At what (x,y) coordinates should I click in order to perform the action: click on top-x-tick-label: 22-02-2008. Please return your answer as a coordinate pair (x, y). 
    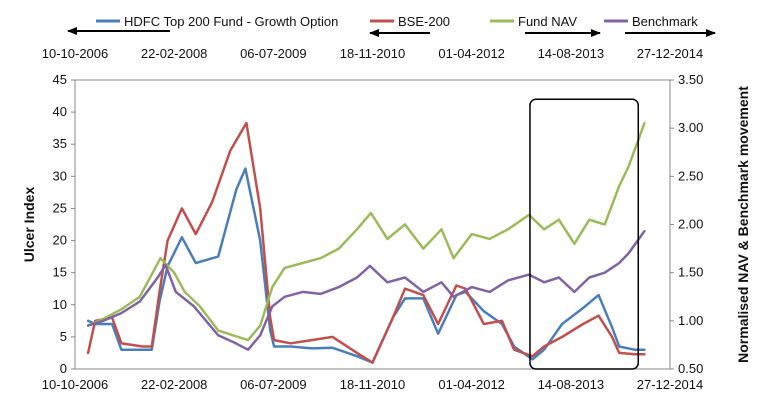
    Looking at the image, I should click on (174, 53).